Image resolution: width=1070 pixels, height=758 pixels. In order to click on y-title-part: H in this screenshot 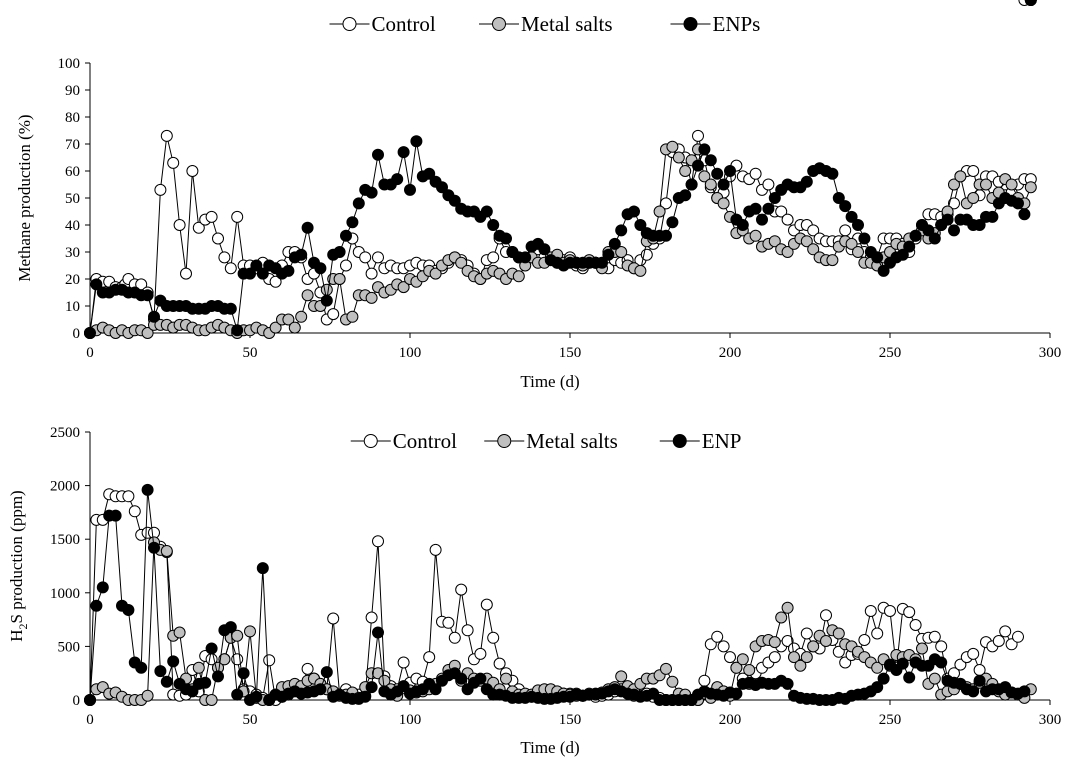, I will do `click(16, 635)`.